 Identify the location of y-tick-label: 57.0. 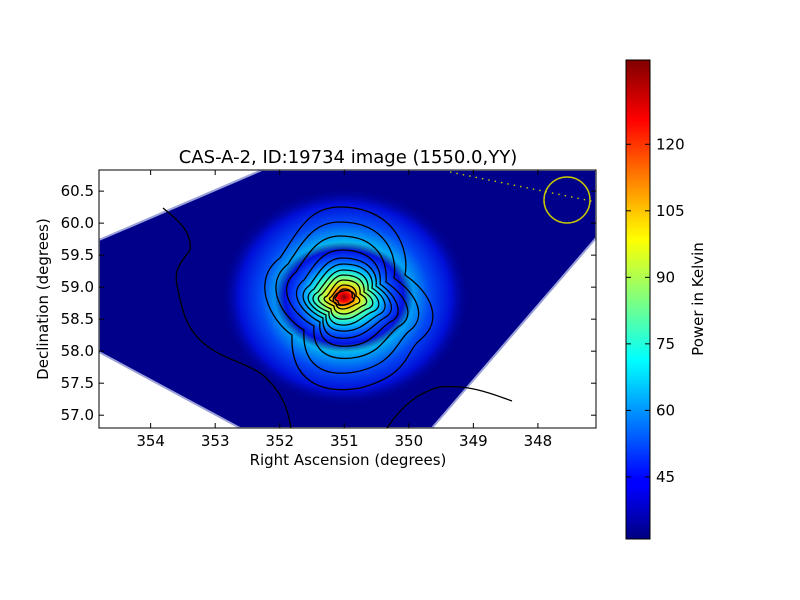
(77, 415).